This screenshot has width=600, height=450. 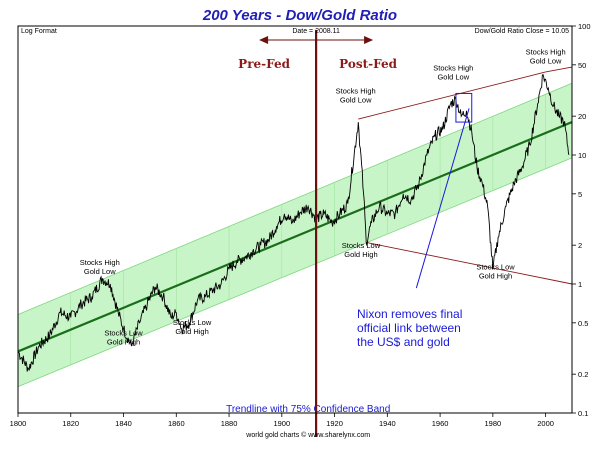 What do you see at coordinates (583, 413) in the screenshot?
I see `y-tick-label: 0.1` at bounding box center [583, 413].